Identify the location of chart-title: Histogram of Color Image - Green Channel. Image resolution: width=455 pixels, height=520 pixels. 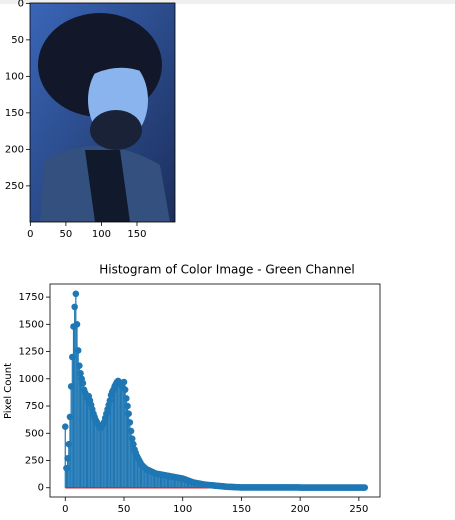
(227, 270).